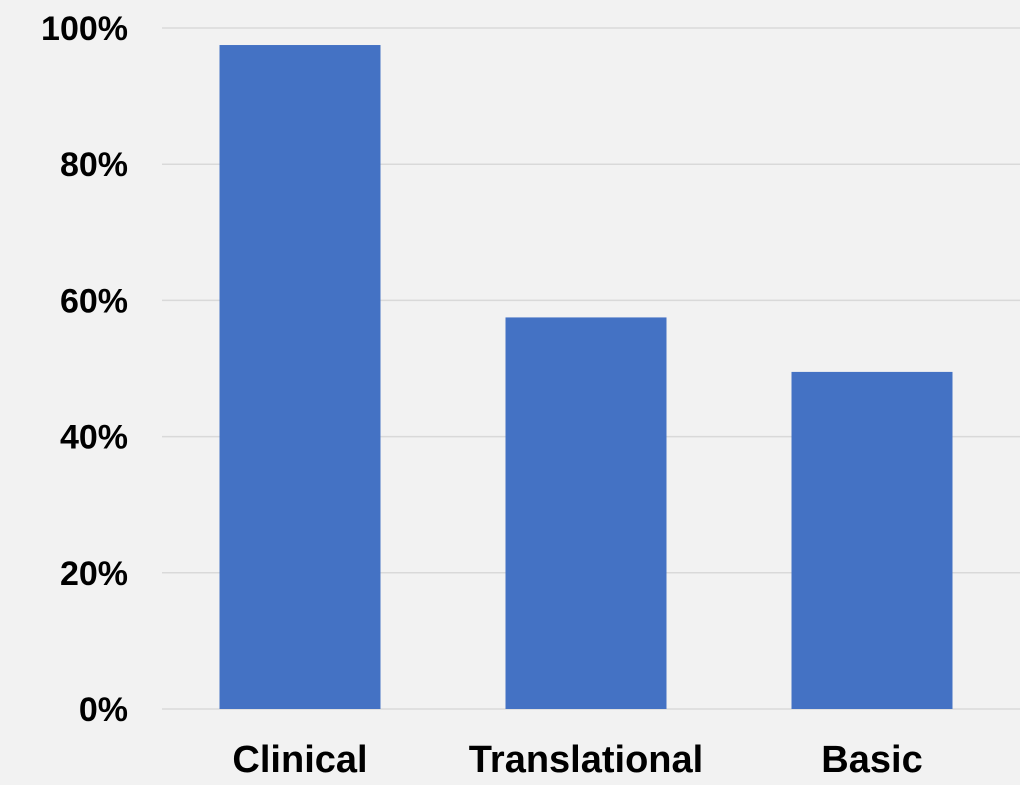 The width and height of the screenshot is (1020, 785). I want to click on y-tick-label: 80%, so click(94, 165).